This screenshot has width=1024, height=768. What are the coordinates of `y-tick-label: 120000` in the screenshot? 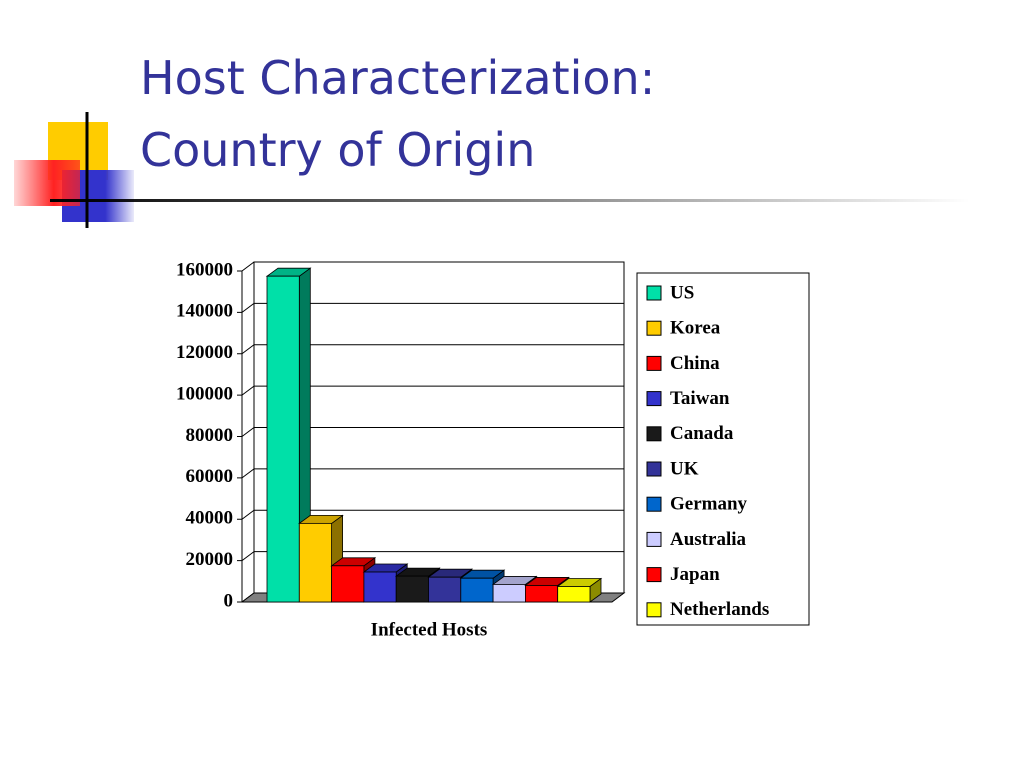 It's located at (204, 352).